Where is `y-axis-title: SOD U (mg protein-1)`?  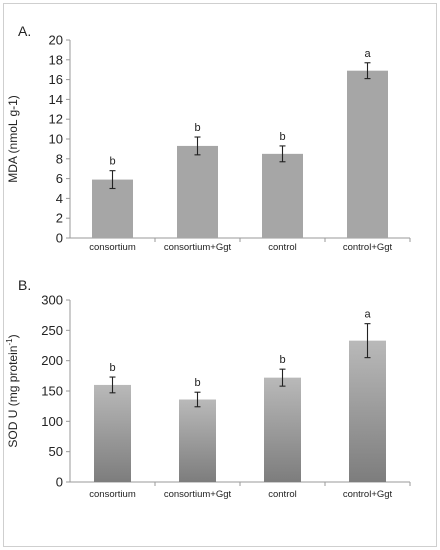 y-axis-title: SOD U (mg protein-1) is located at coordinates (12, 390).